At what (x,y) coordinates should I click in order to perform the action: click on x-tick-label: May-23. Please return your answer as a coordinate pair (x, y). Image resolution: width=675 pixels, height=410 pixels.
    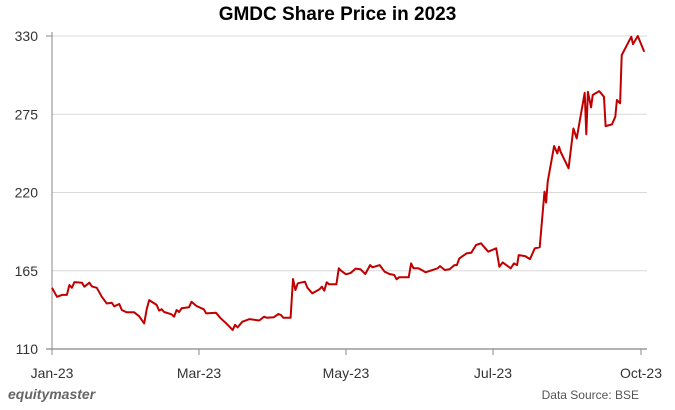
    Looking at the image, I should click on (346, 373).